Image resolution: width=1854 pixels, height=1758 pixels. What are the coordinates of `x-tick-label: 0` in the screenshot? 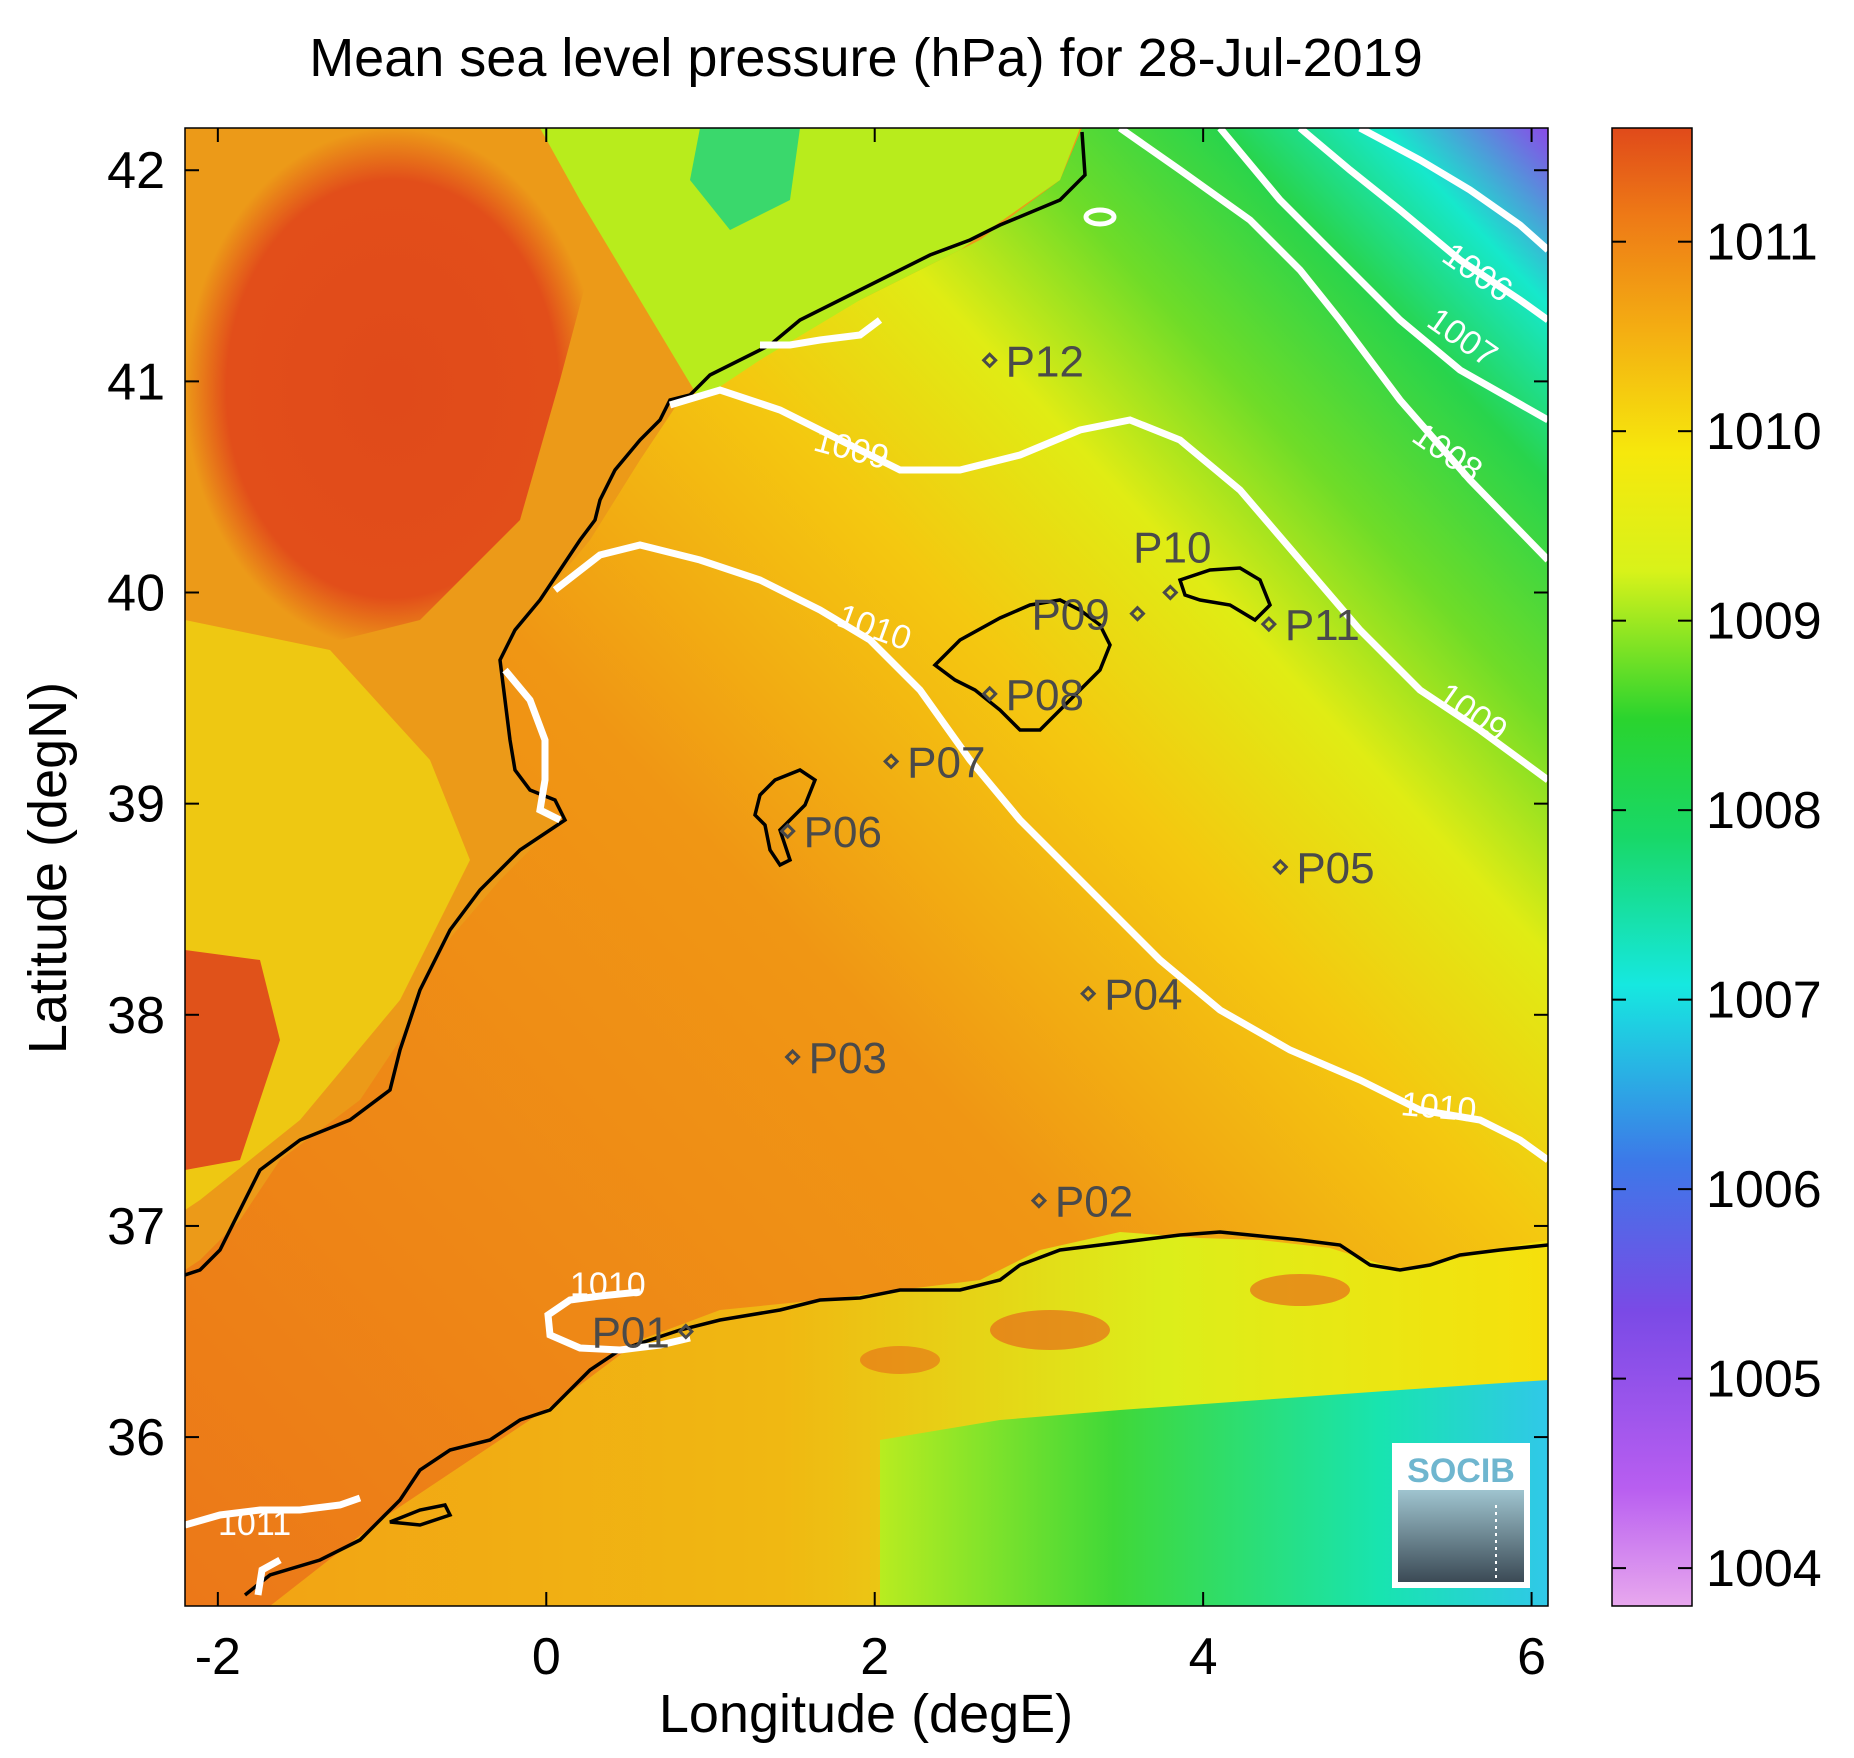 It's located at (546, 1657).